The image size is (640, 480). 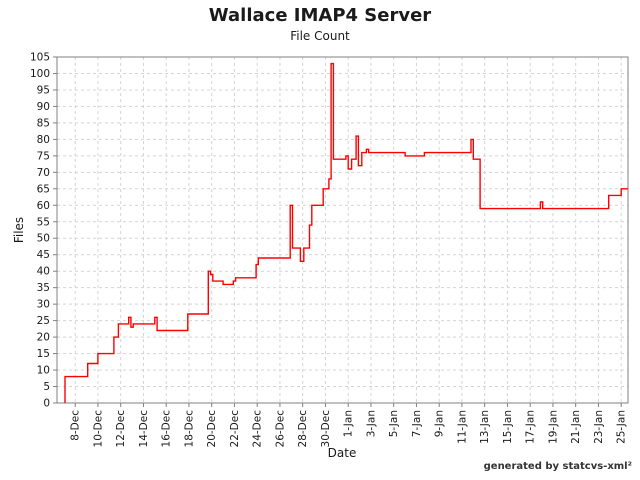 What do you see at coordinates (43, 354) in the screenshot?
I see `y-tick-label: 15` at bounding box center [43, 354].